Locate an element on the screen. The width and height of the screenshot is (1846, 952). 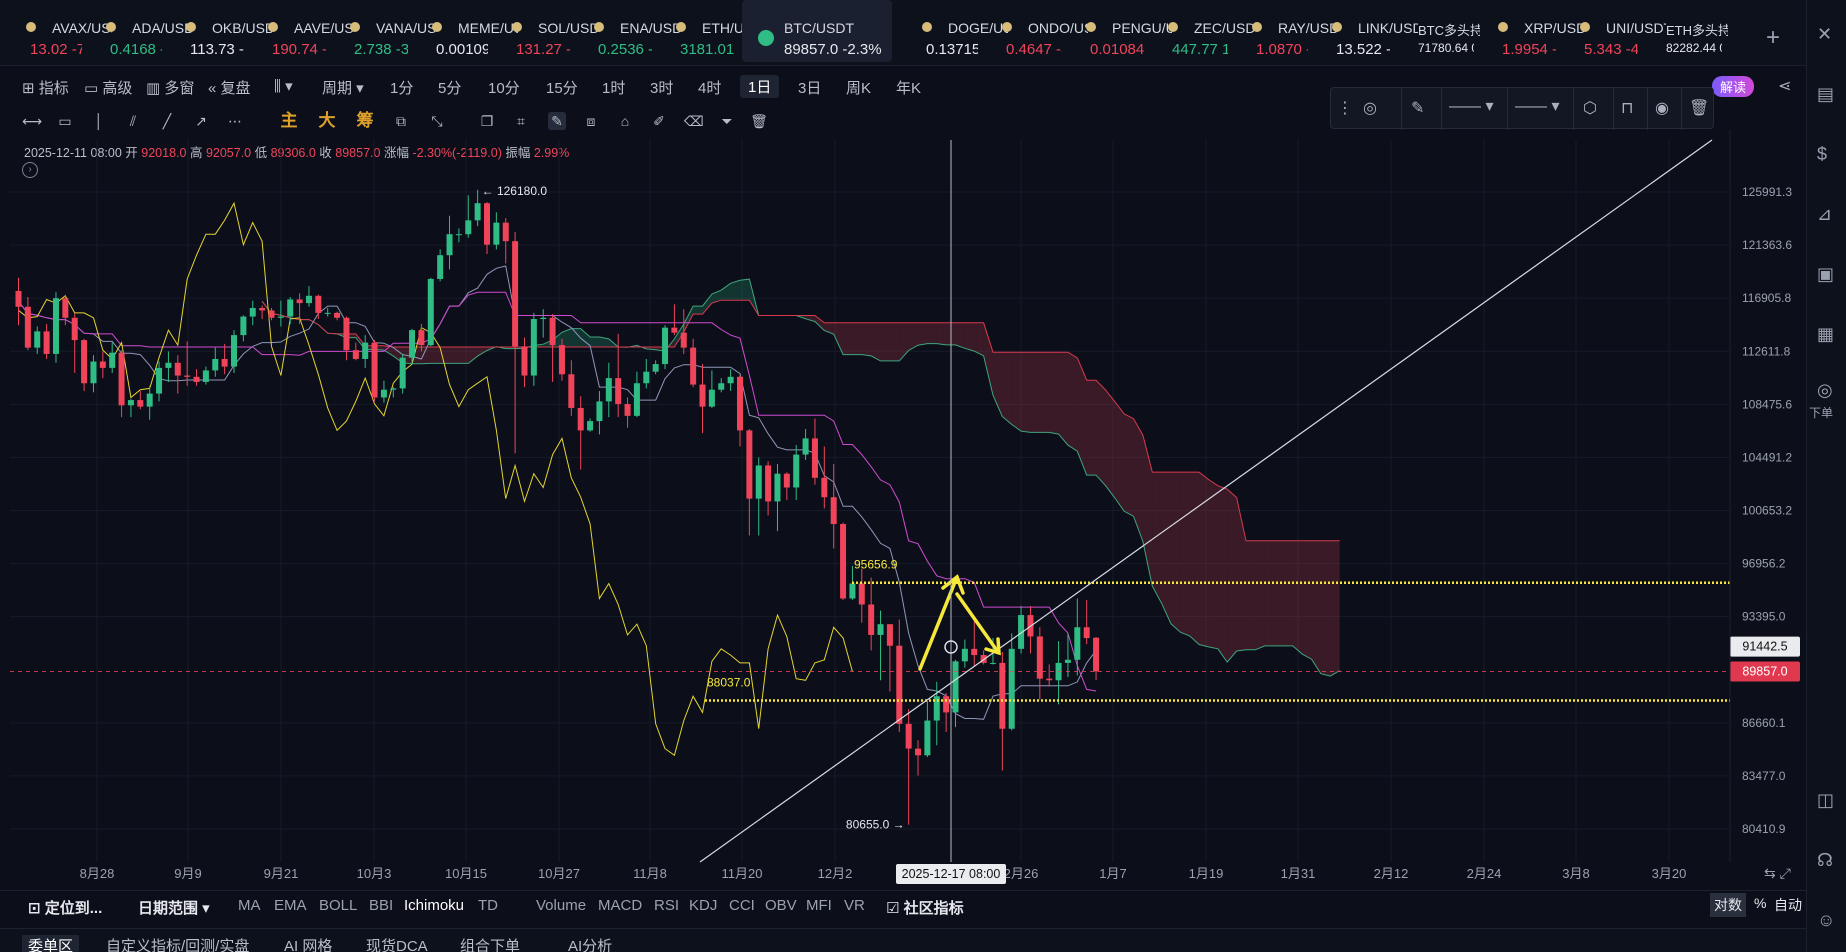
ind-obv: OBV is located at coordinates (781, 905).